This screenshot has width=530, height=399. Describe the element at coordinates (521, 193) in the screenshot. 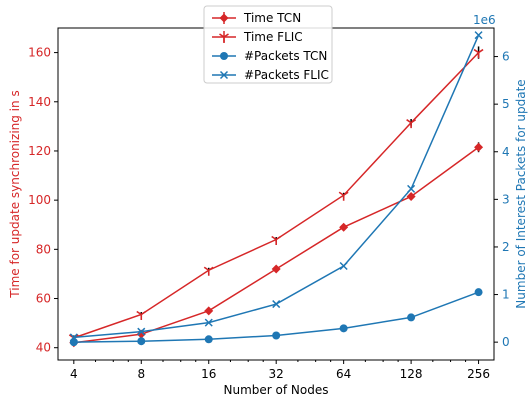

I see `y-right-axis-label: Number of Interest Packets for update` at that location.